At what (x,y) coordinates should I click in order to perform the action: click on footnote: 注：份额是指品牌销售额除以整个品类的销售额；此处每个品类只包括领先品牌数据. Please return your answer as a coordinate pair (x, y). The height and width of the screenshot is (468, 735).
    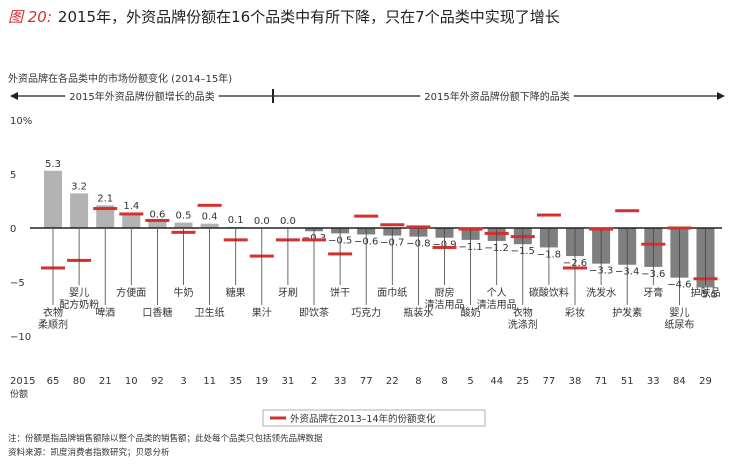
    Looking at the image, I should click on (165, 439).